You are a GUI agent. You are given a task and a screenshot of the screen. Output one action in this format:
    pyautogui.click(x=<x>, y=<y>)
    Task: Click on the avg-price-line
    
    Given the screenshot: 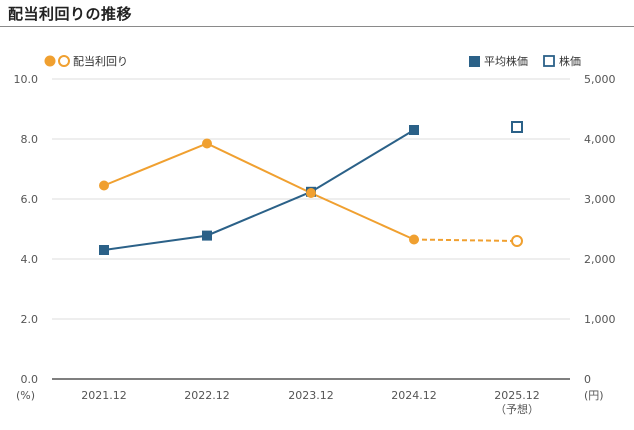 What is the action you would take?
    pyautogui.click(x=259, y=190)
    